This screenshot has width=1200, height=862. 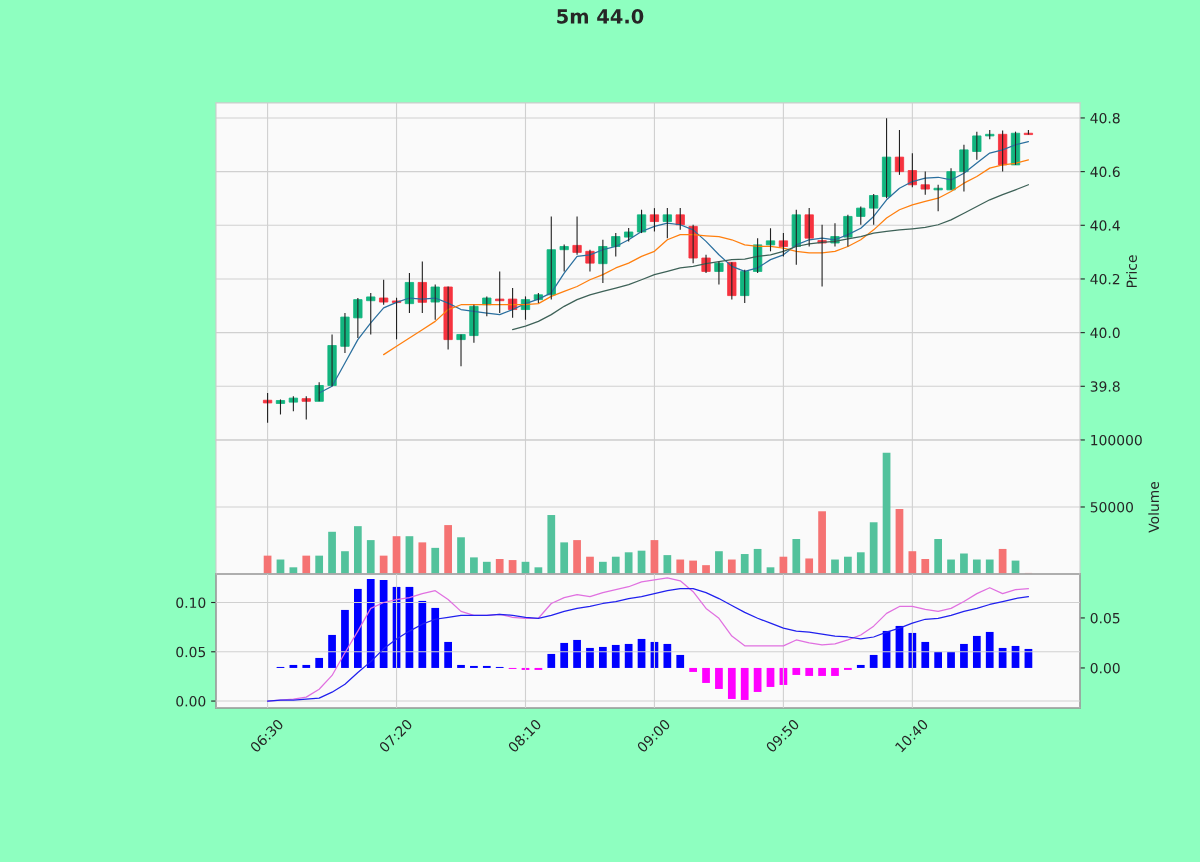 What do you see at coordinates (1116, 440) in the screenshot?
I see `y-tick-label: 100000` at bounding box center [1116, 440].